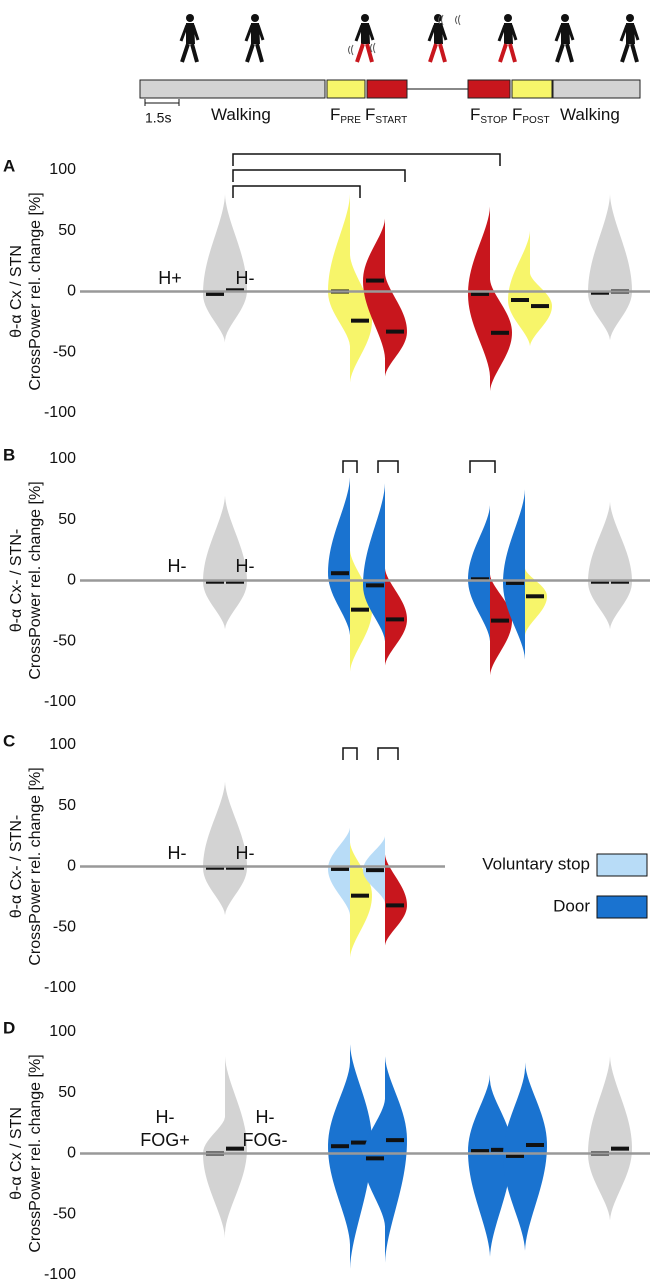 The image size is (652, 1281). I want to click on y-axis-label: θ-α Cx- / STN-, so click(16, 866).